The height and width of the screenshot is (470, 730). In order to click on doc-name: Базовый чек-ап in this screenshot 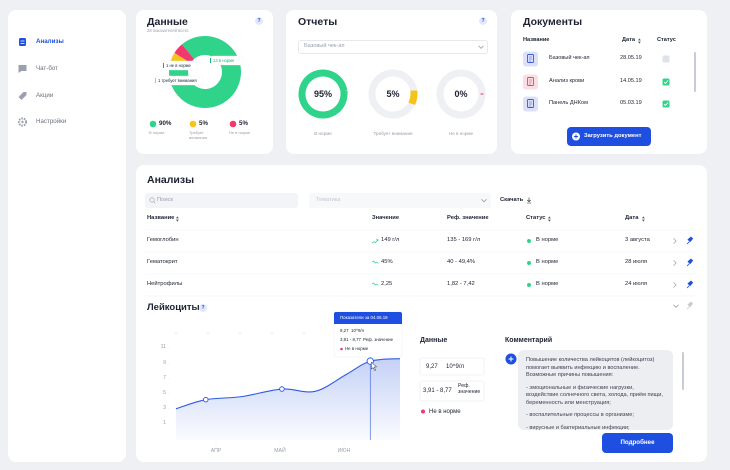, I will do `click(569, 58)`.